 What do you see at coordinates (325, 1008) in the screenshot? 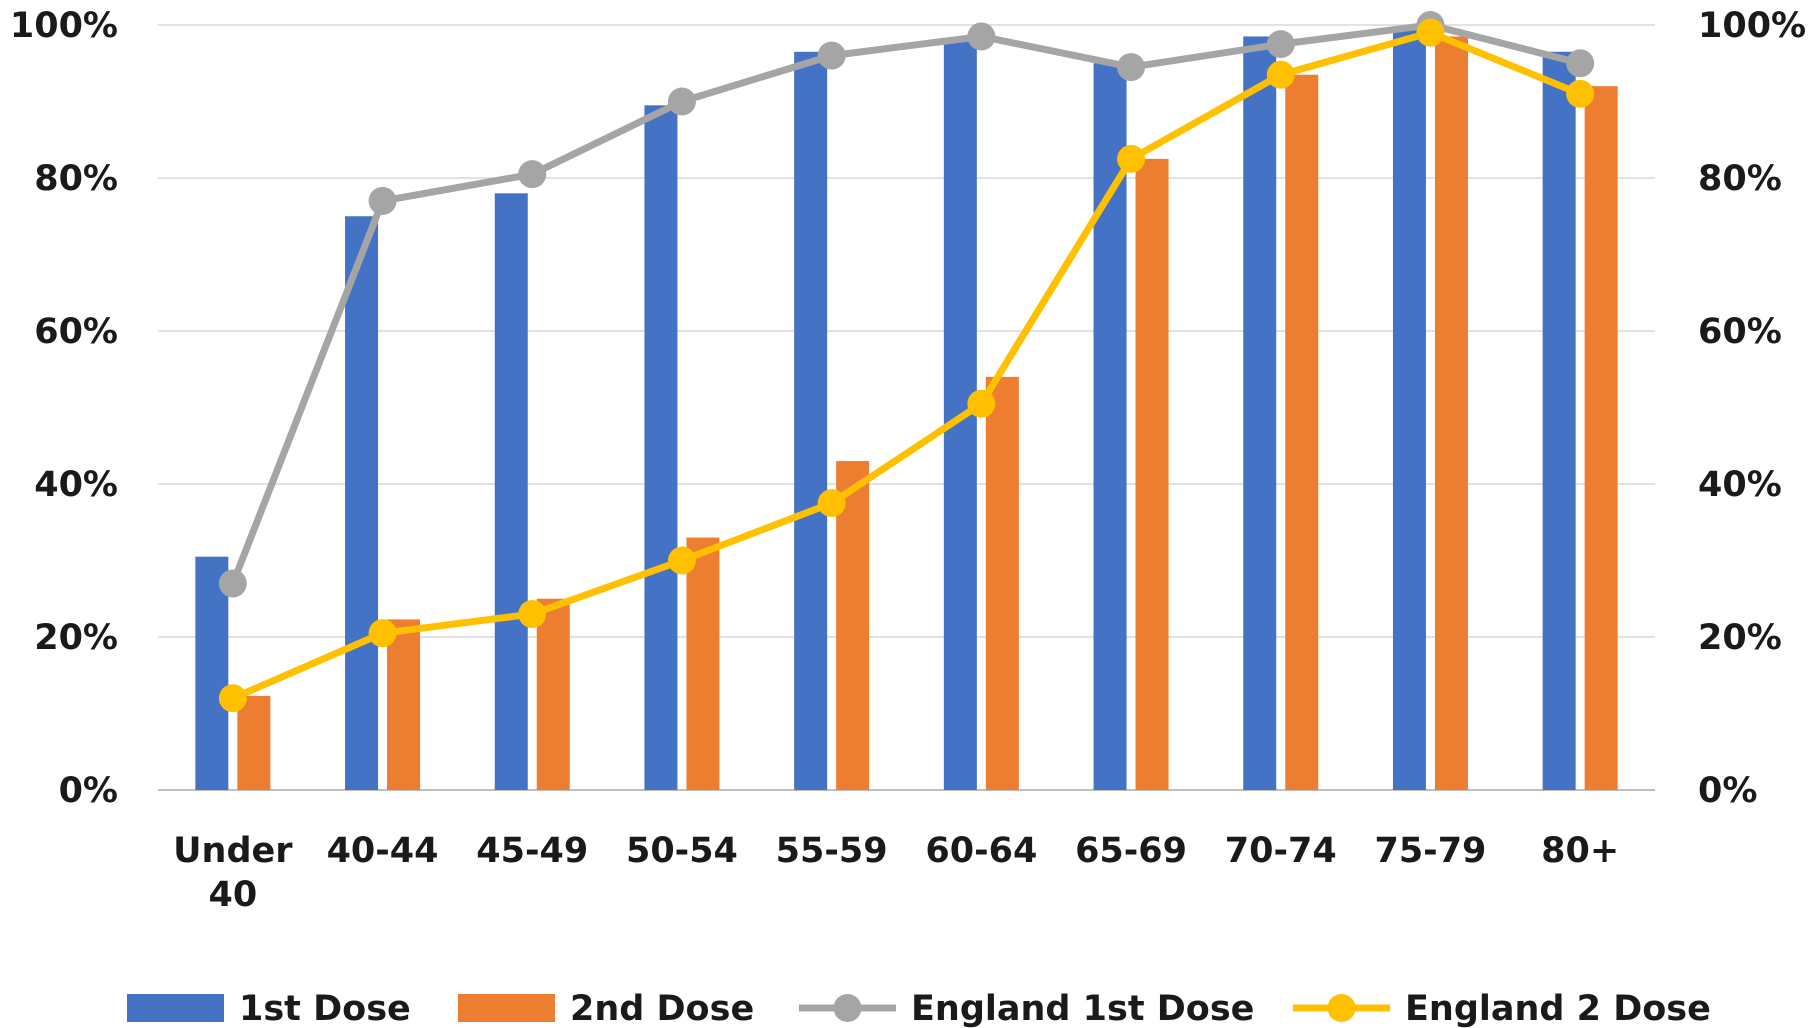
I see `legend-label: 1st Dose` at bounding box center [325, 1008].